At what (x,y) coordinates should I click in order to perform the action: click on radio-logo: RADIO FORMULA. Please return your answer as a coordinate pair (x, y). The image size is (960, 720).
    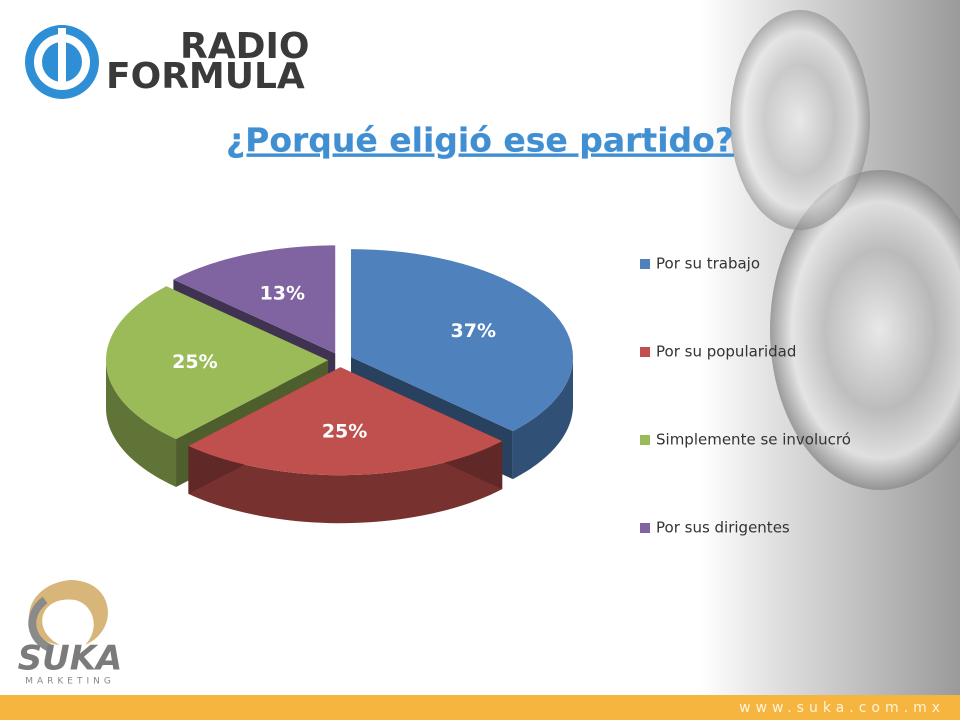
    Looking at the image, I should click on (167, 62).